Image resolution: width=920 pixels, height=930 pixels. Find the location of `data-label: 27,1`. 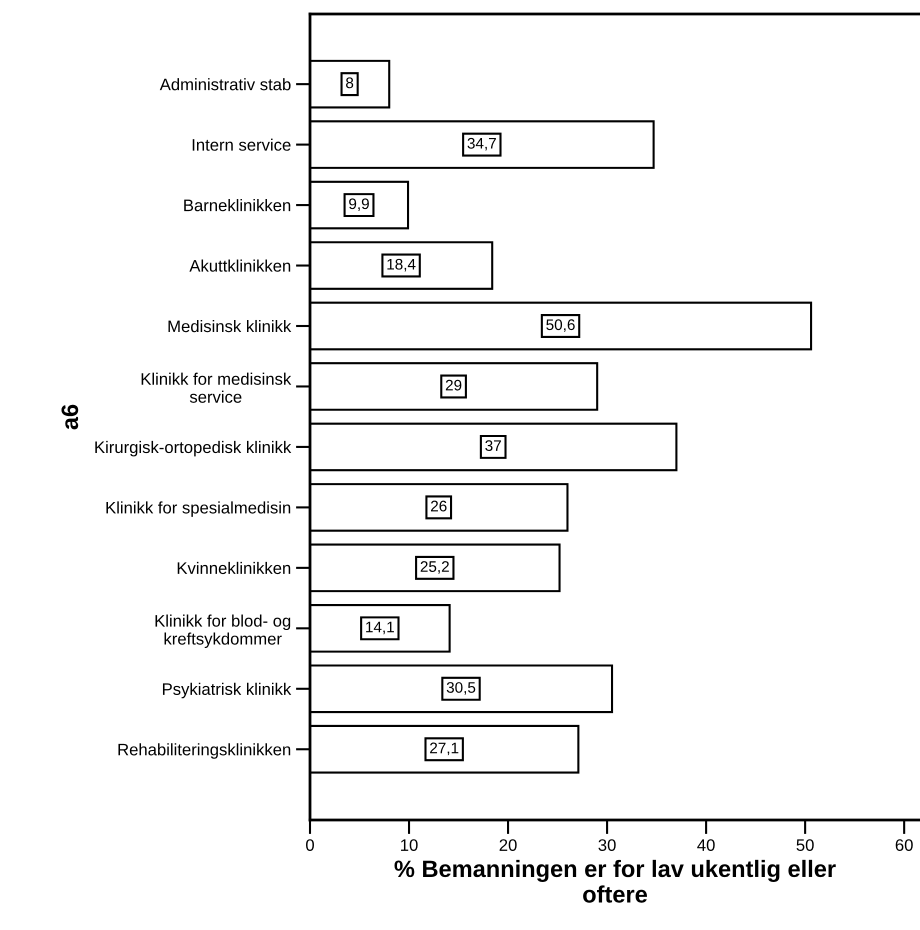

data-label: 27,1 is located at coordinates (444, 749).